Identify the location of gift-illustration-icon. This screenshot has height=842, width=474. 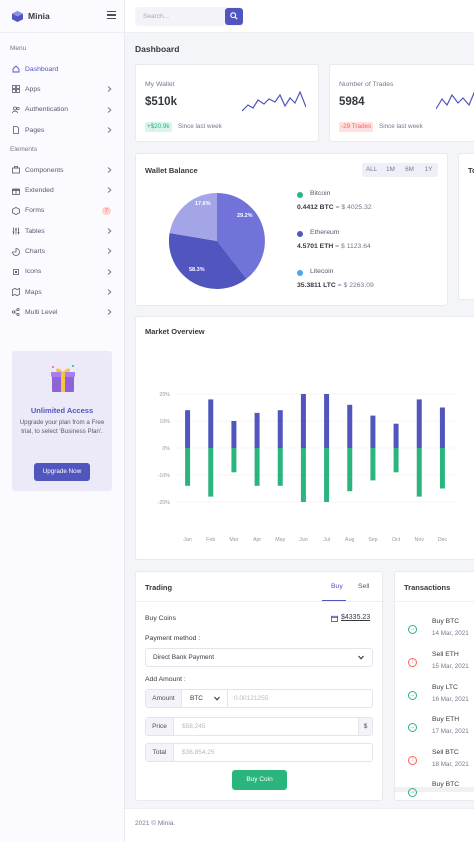
(63, 378).